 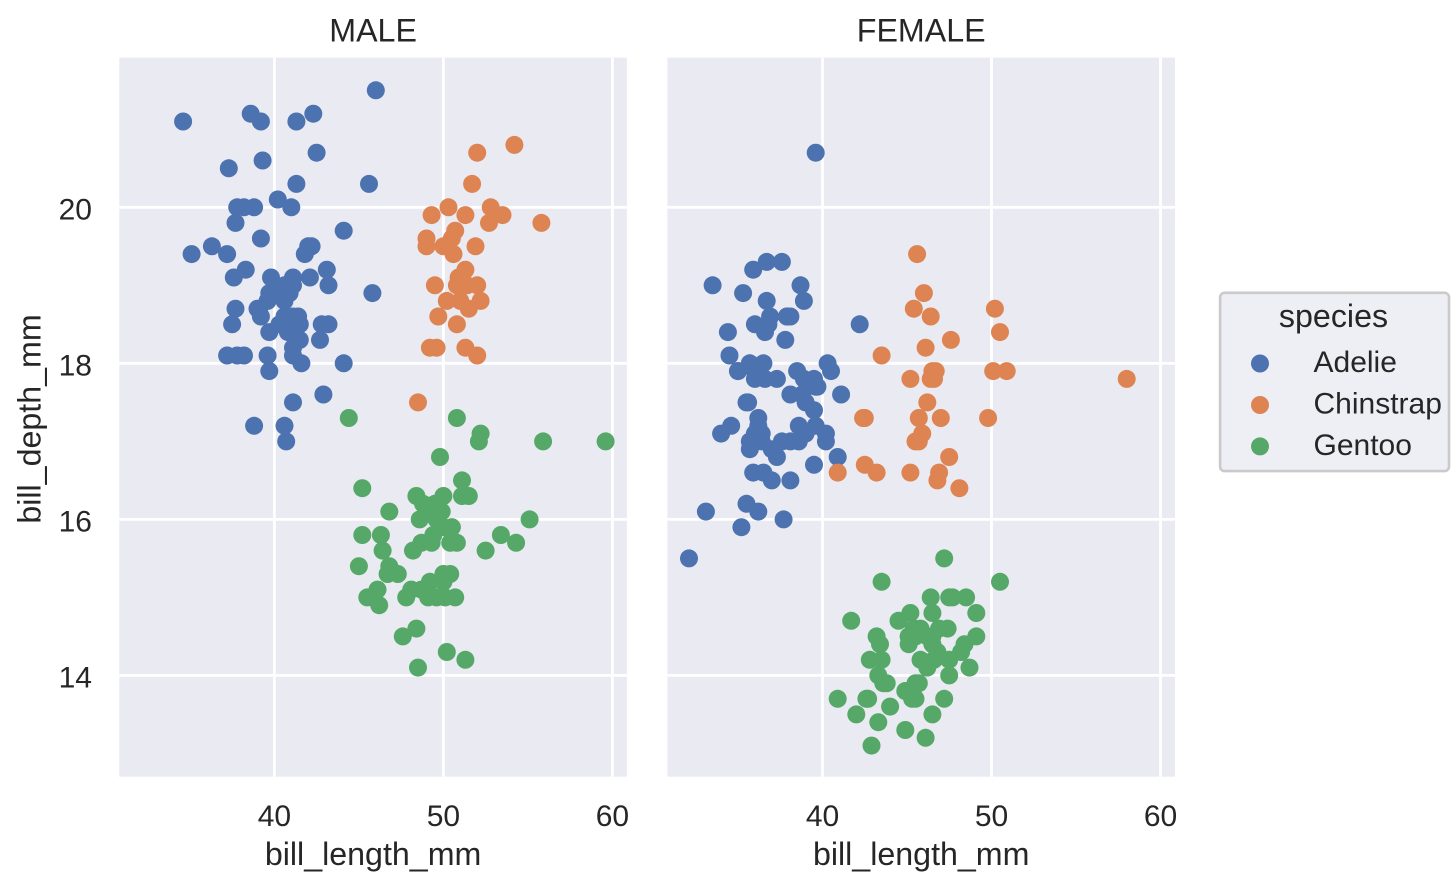 I want to click on svg-text: Chinstrap, so click(x=1378, y=404).